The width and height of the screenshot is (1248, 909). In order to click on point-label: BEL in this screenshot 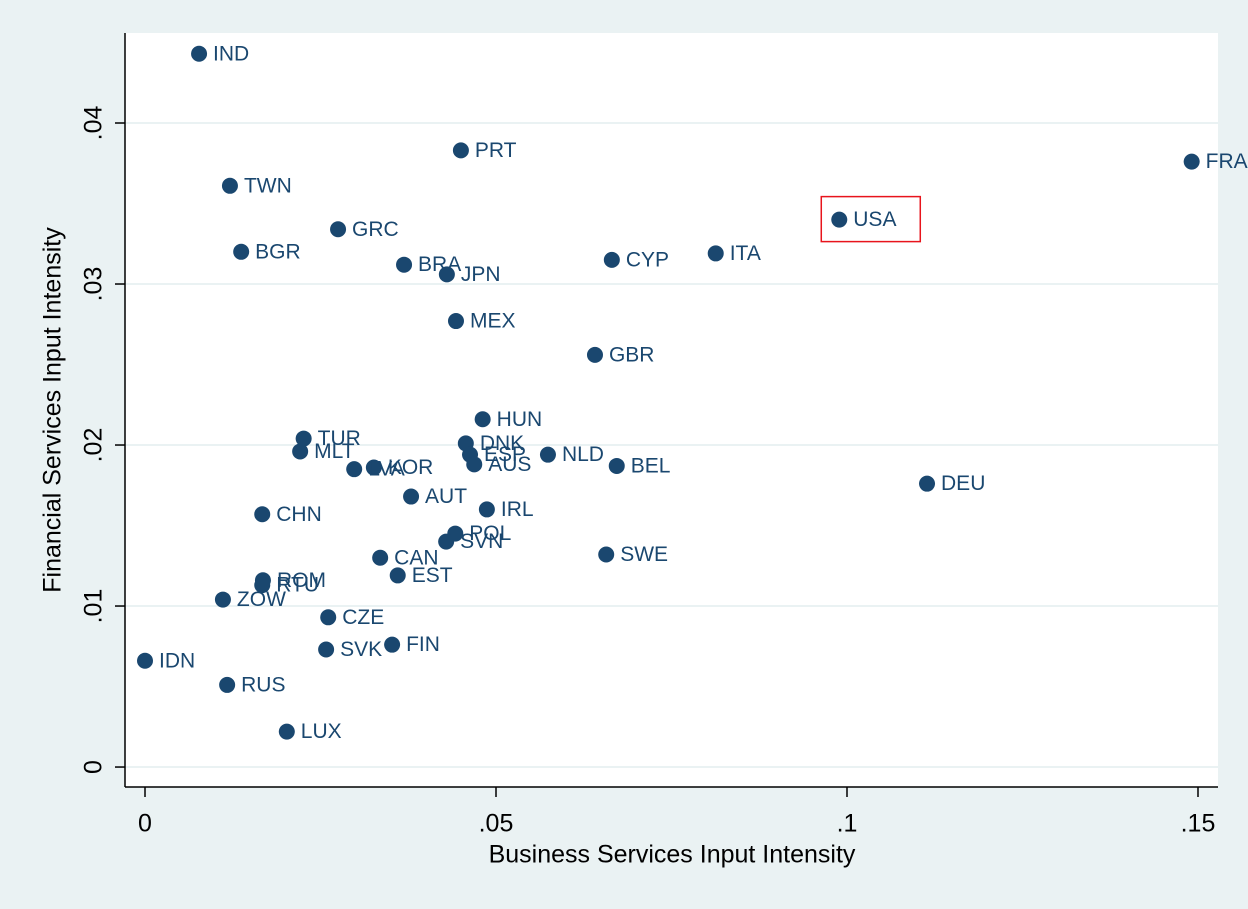, I will do `click(651, 465)`.